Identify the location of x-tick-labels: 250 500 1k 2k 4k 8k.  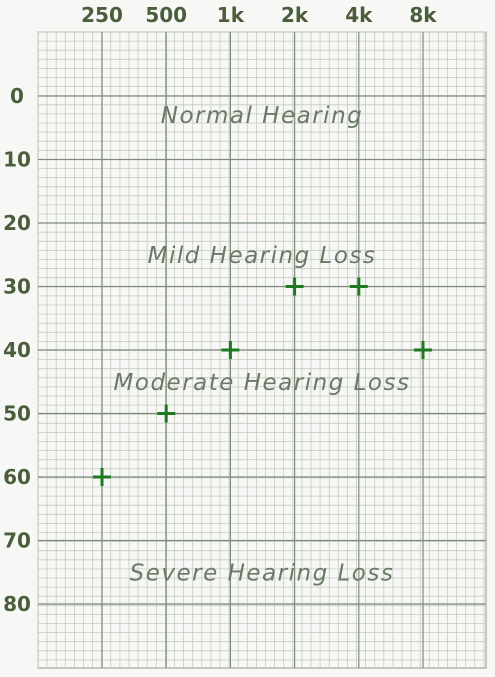
(259, 15).